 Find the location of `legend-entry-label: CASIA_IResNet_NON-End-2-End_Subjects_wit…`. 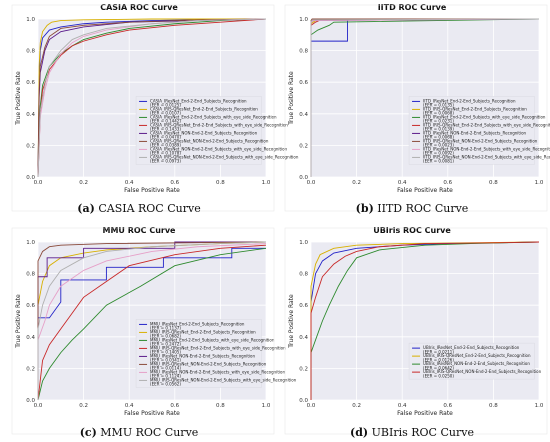

legend-entry-label: CASIA_IResNet_NON-End-2-End_Subjects_wit… is located at coordinates (219, 148).